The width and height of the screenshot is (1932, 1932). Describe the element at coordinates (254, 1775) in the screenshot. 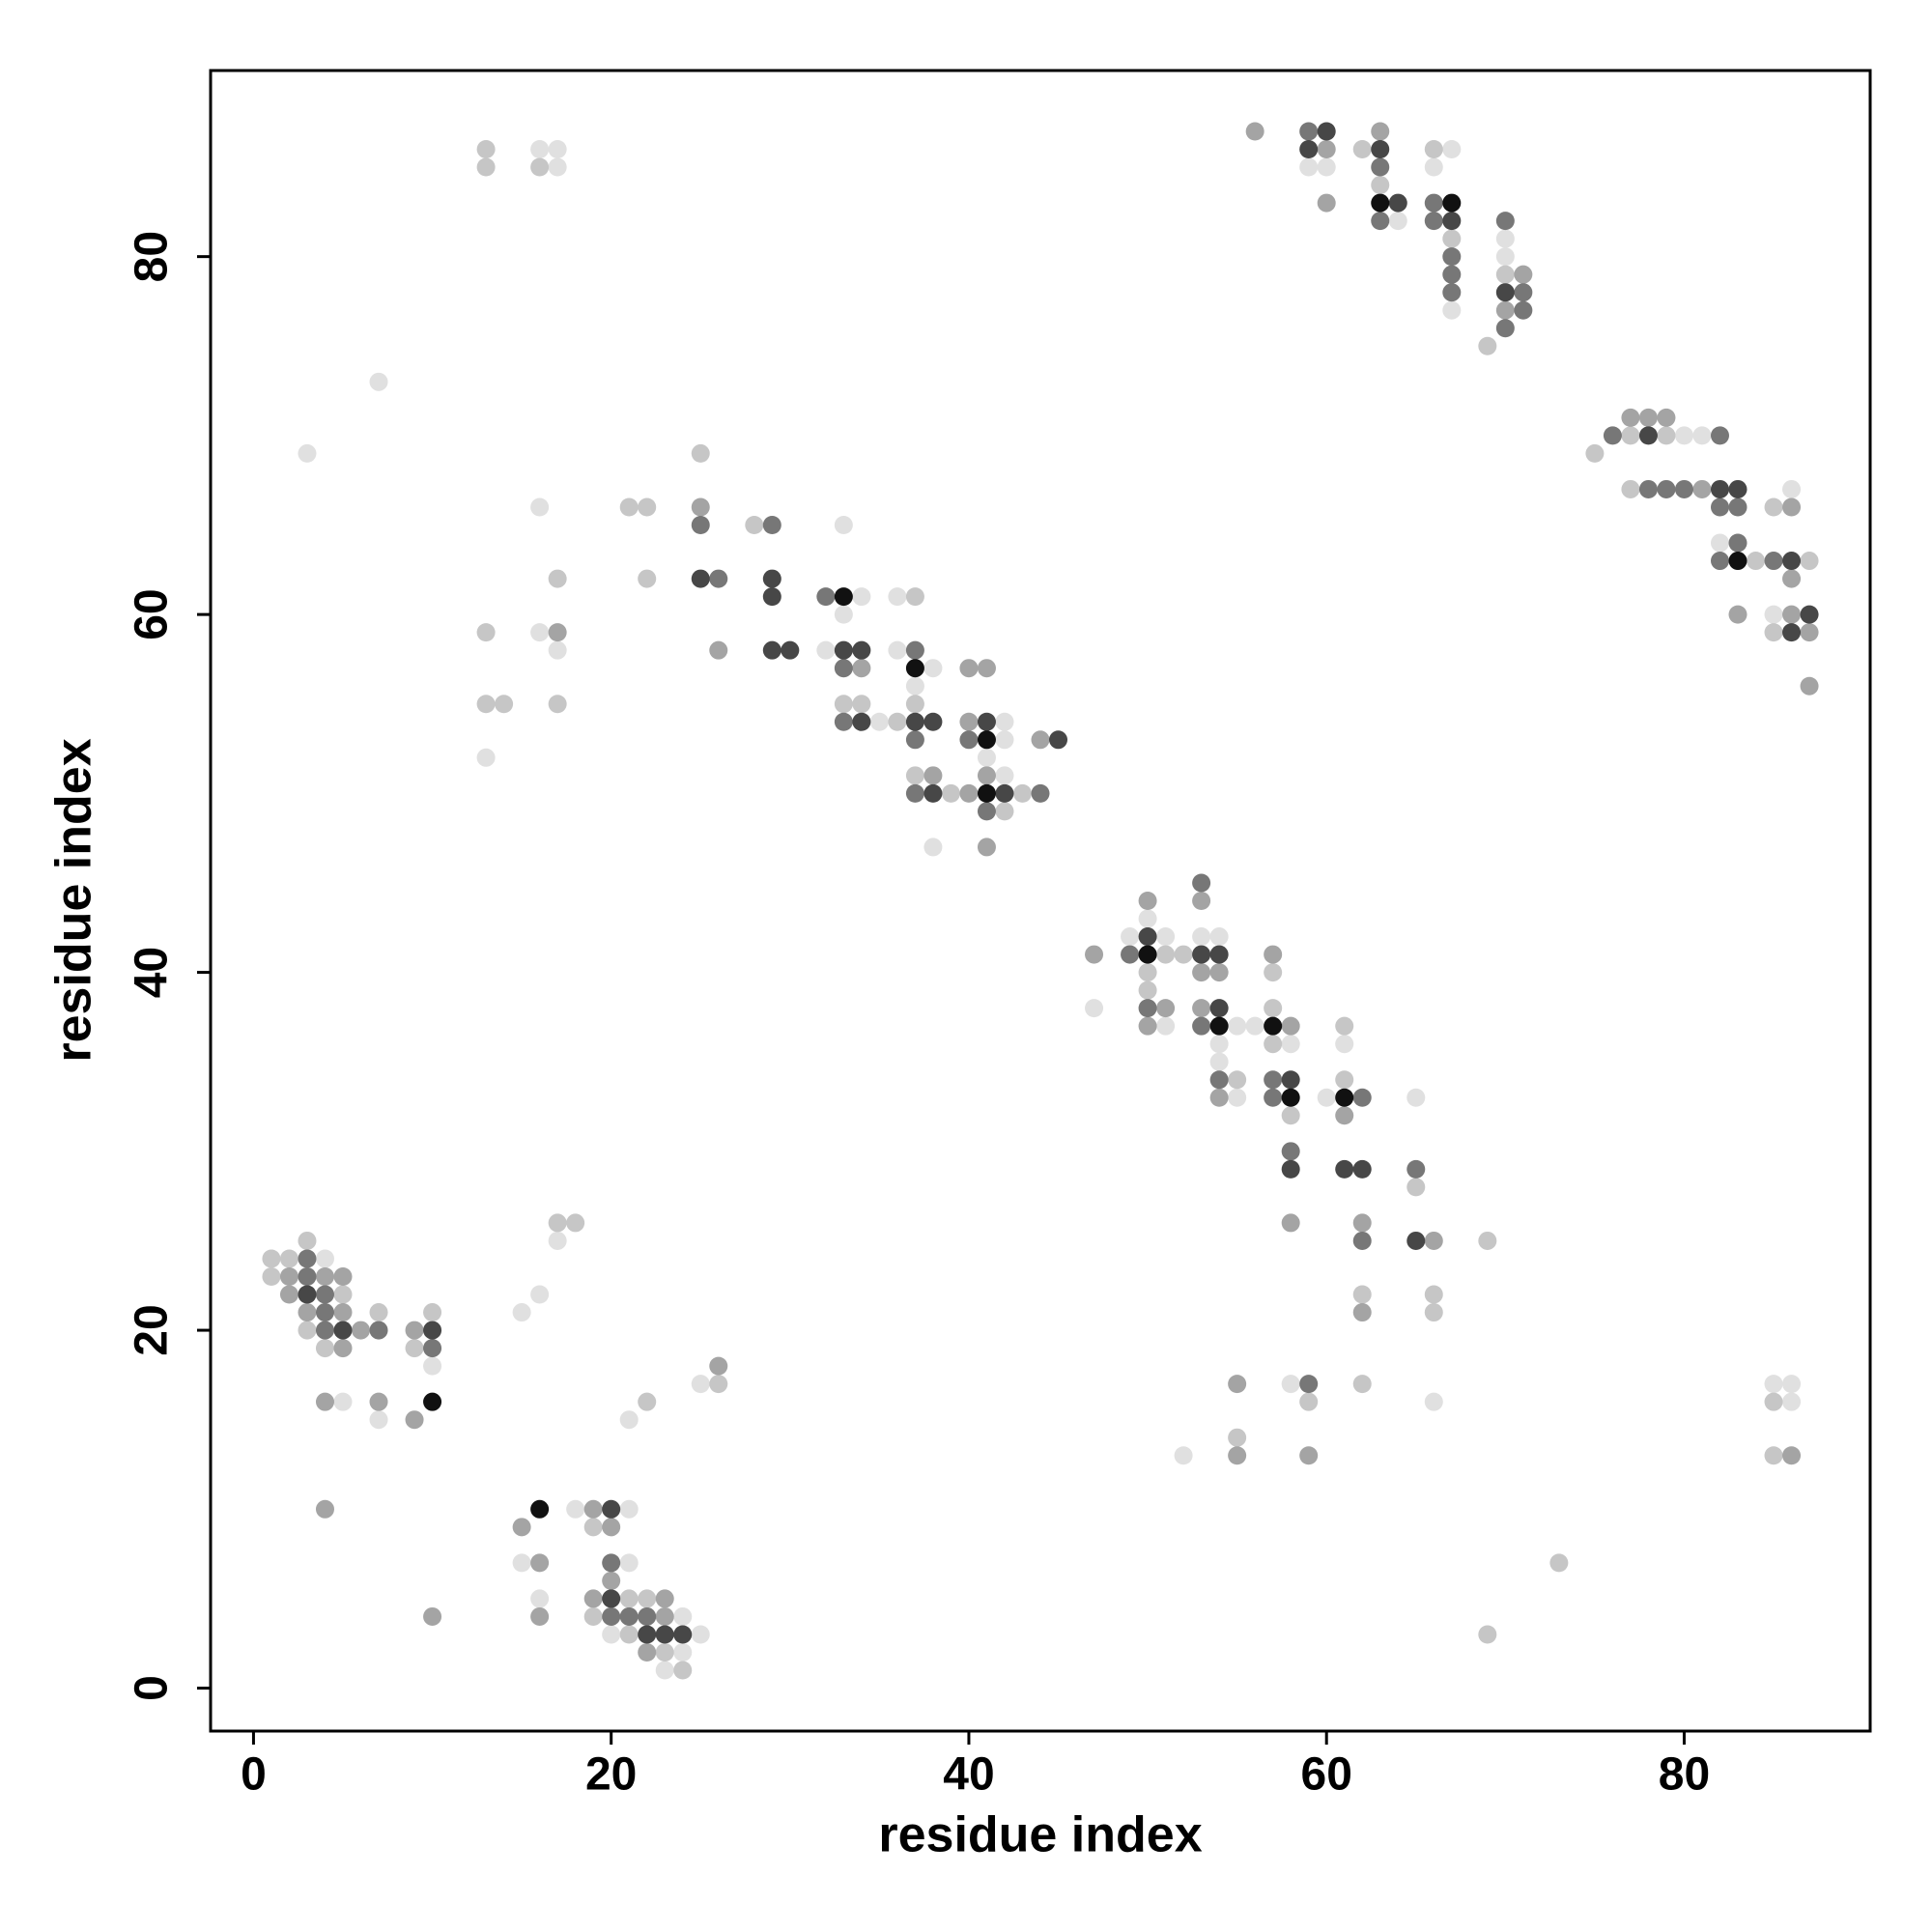

I see `x-tick-label: 0` at that location.